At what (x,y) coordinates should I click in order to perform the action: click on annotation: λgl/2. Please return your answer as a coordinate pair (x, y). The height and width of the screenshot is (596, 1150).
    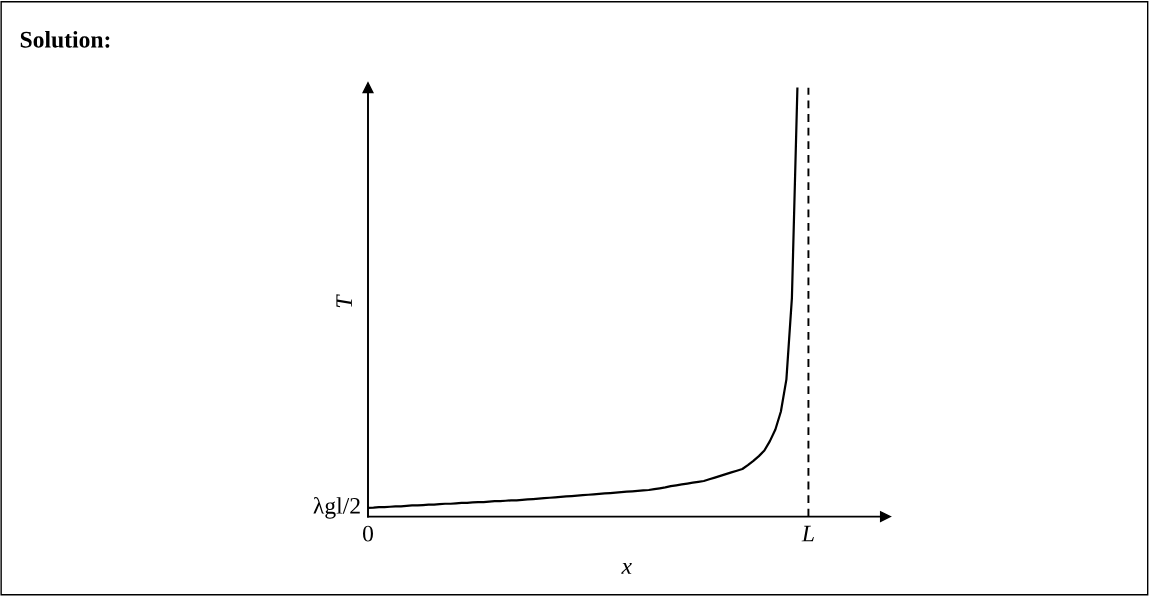
    Looking at the image, I should click on (336, 507).